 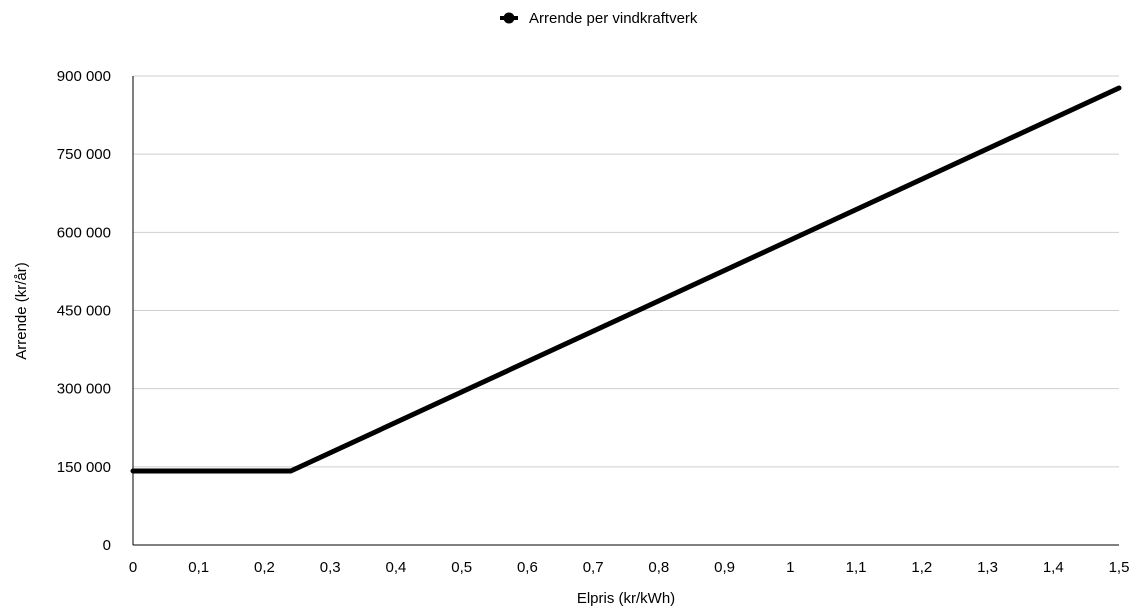 What do you see at coordinates (84, 467) in the screenshot?
I see `y-tick-label: 150 000` at bounding box center [84, 467].